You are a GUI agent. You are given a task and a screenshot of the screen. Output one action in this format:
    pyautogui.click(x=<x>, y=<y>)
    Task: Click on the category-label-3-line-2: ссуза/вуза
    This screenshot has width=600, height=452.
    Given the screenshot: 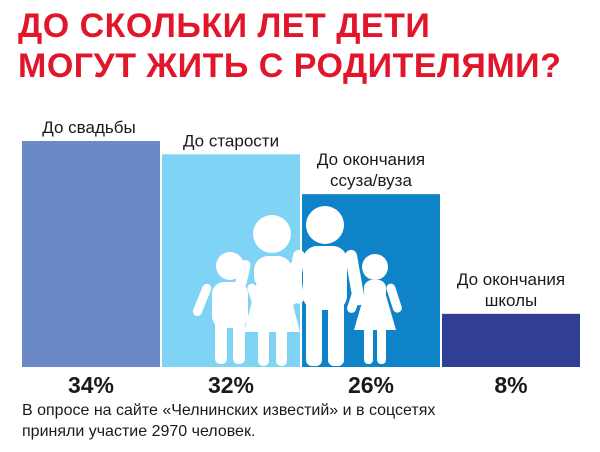 What is the action you would take?
    pyautogui.click(x=371, y=180)
    